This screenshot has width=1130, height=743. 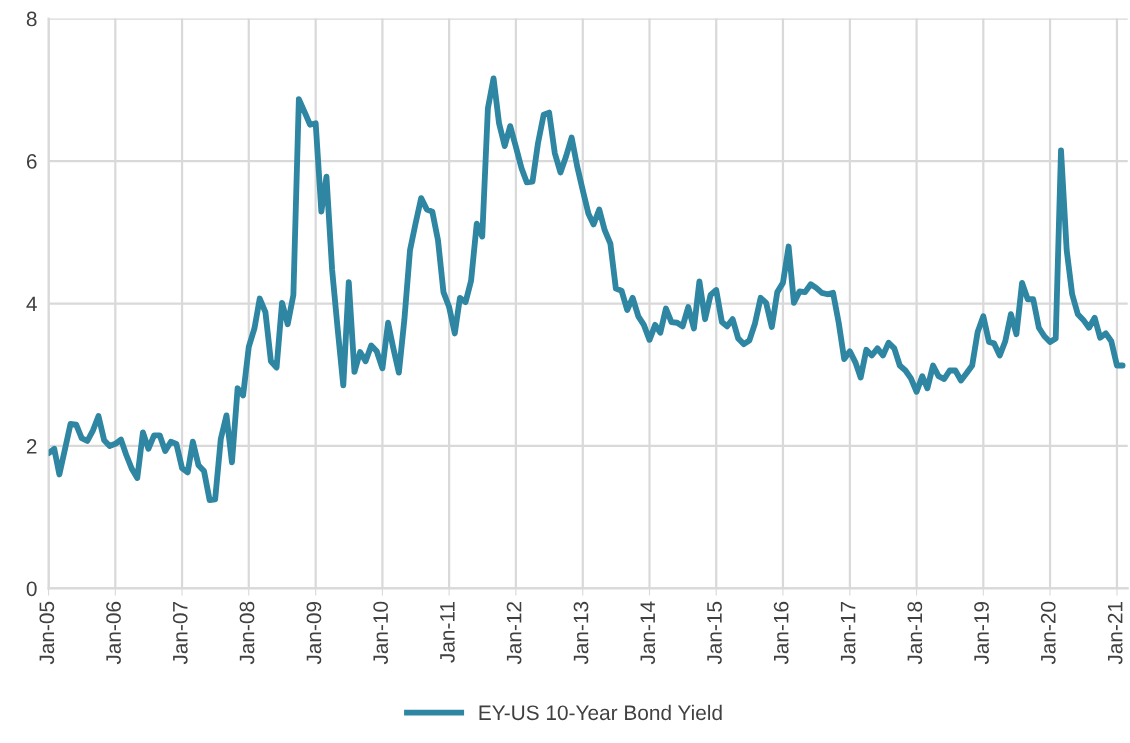 What do you see at coordinates (781, 633) in the screenshot?
I see `x-tick-label: Jan-16` at bounding box center [781, 633].